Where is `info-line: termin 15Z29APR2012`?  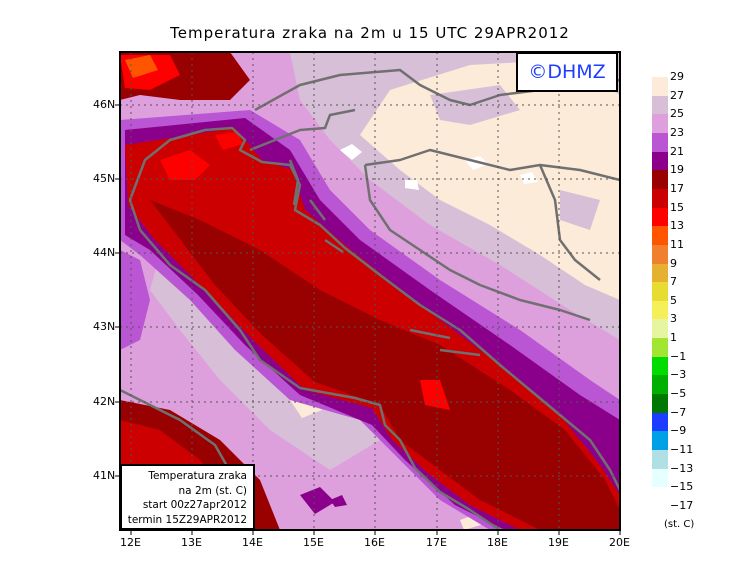
info-line: termin 15Z29APR2012 is located at coordinates (187, 519).